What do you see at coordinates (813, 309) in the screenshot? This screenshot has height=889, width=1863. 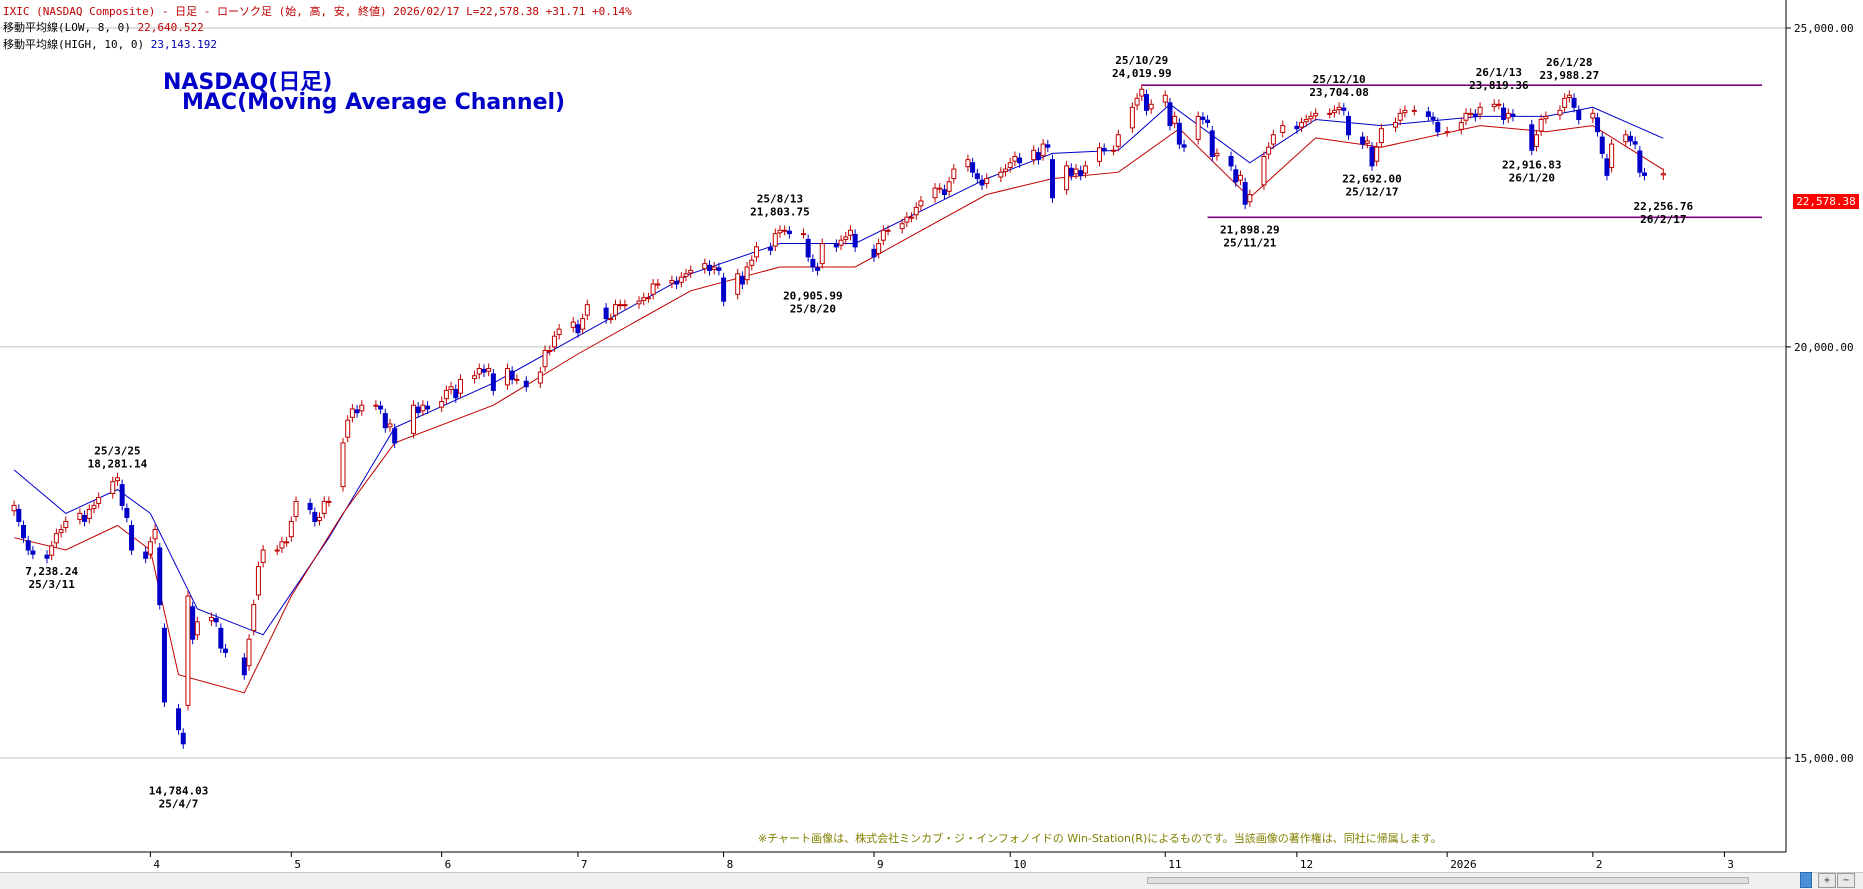 I see `annotation-label: 25/8/20` at bounding box center [813, 309].